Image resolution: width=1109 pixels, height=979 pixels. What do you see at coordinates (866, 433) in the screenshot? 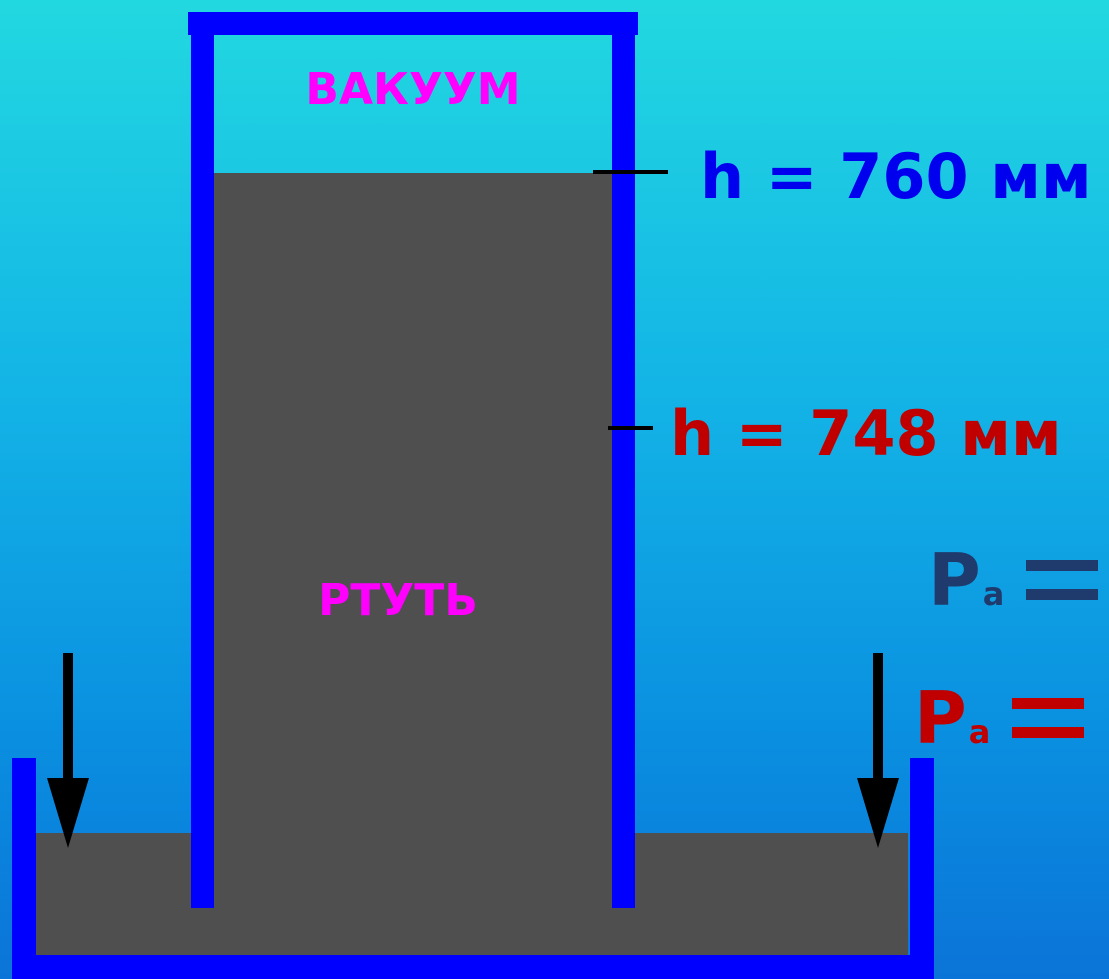
I see `level-748-label: h = 748 мм` at bounding box center [866, 433].